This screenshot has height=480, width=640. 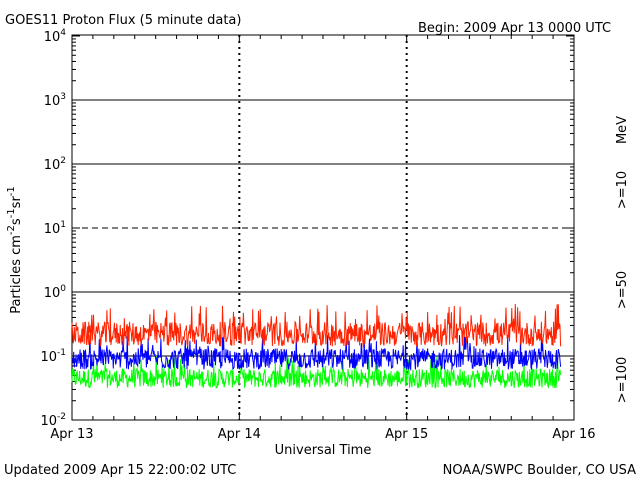 What do you see at coordinates (71, 434) in the screenshot?
I see `x-tick-label: Apr 13` at bounding box center [71, 434].